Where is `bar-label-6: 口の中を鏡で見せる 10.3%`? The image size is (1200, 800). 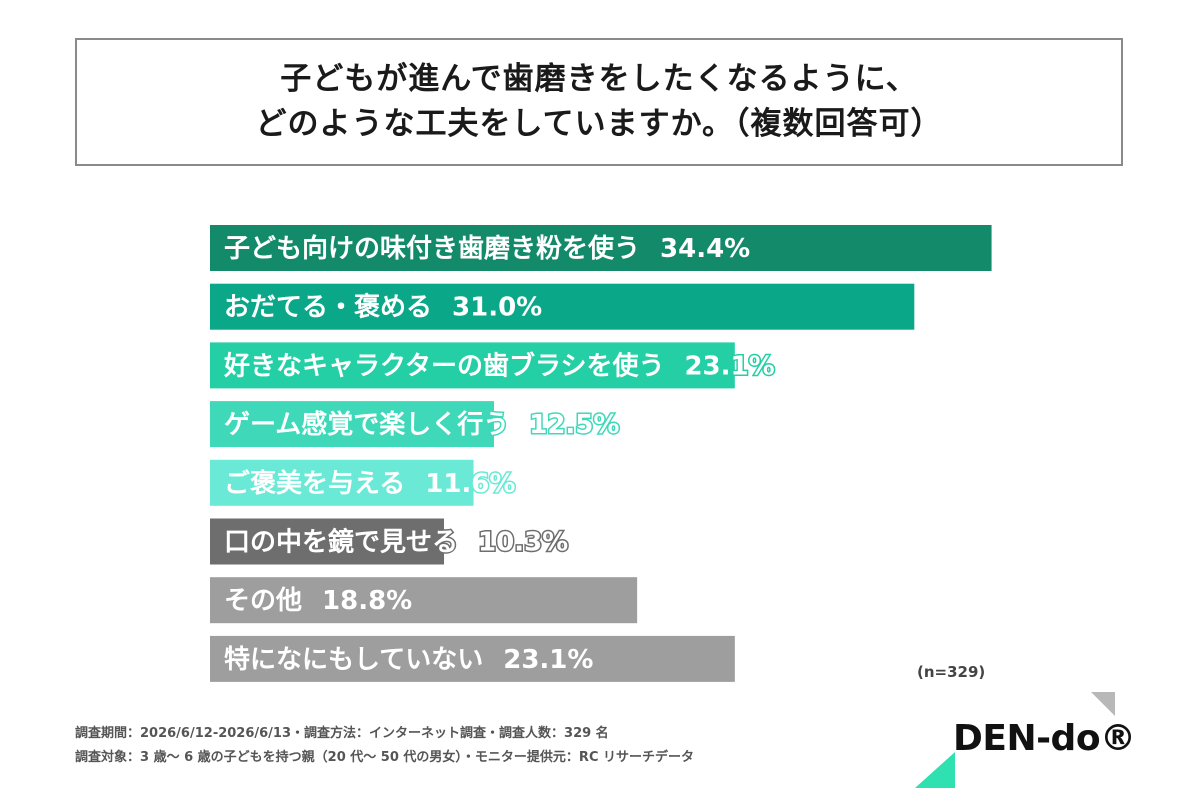 bar-label-6: 口の中を鏡で見せる 10.3% is located at coordinates (396, 542).